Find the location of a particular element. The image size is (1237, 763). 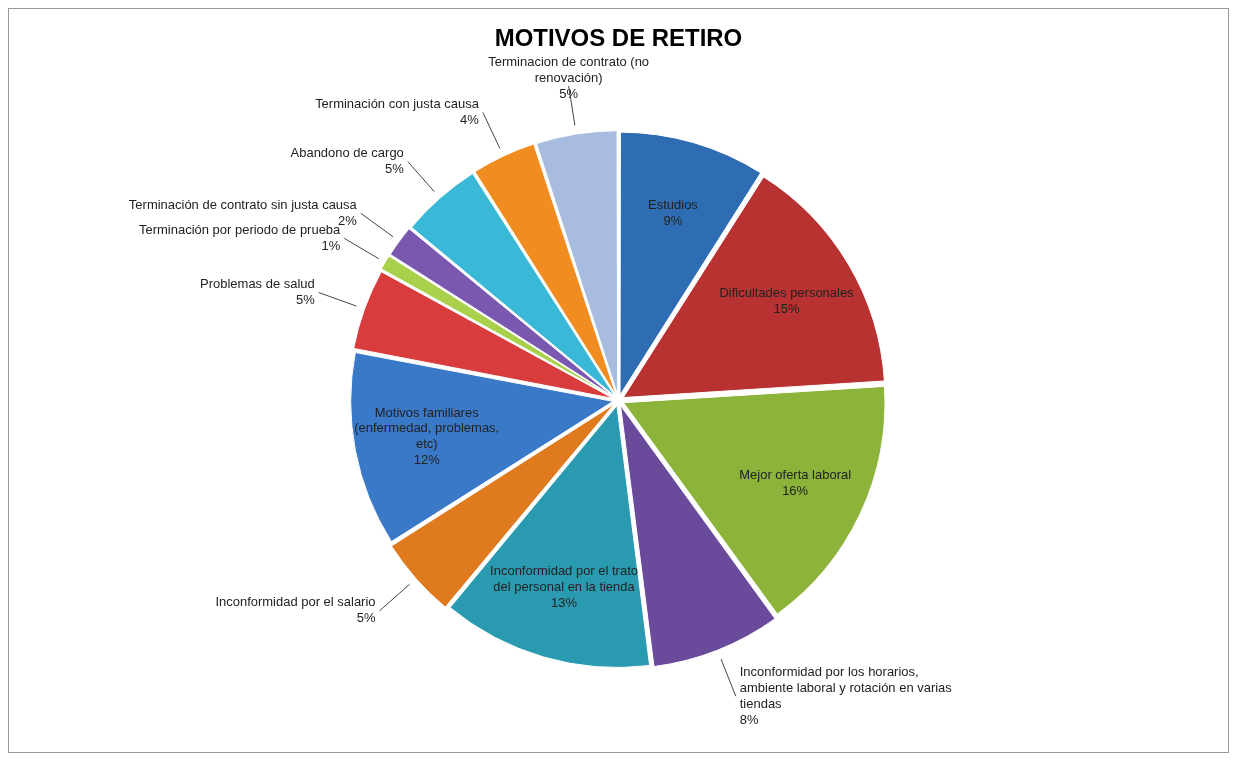

slice-label: Abandono de cargo is located at coordinates (347, 153).